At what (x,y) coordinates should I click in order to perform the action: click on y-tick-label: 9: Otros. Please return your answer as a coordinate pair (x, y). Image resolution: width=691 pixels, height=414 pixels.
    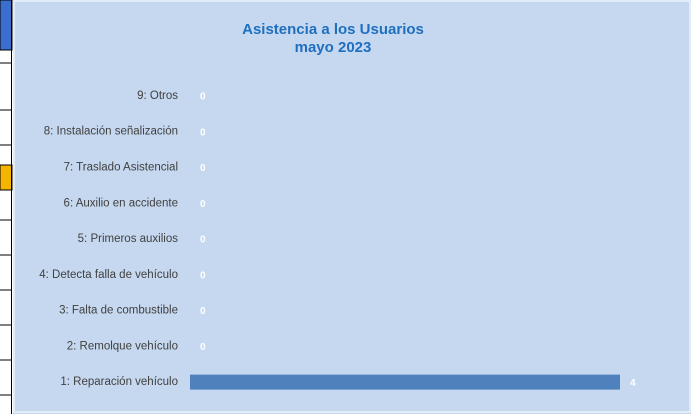
    Looking at the image, I should click on (157, 96).